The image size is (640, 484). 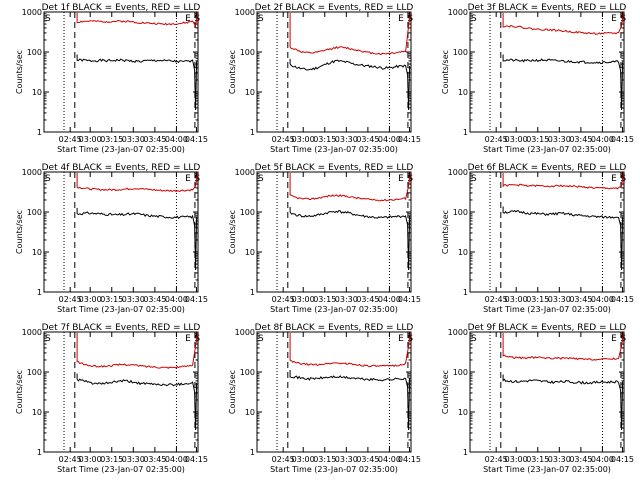 What do you see at coordinates (547, 8) in the screenshot?
I see `chart-title: Det 3f BLACK = Events, RED = LLD` at bounding box center [547, 8].